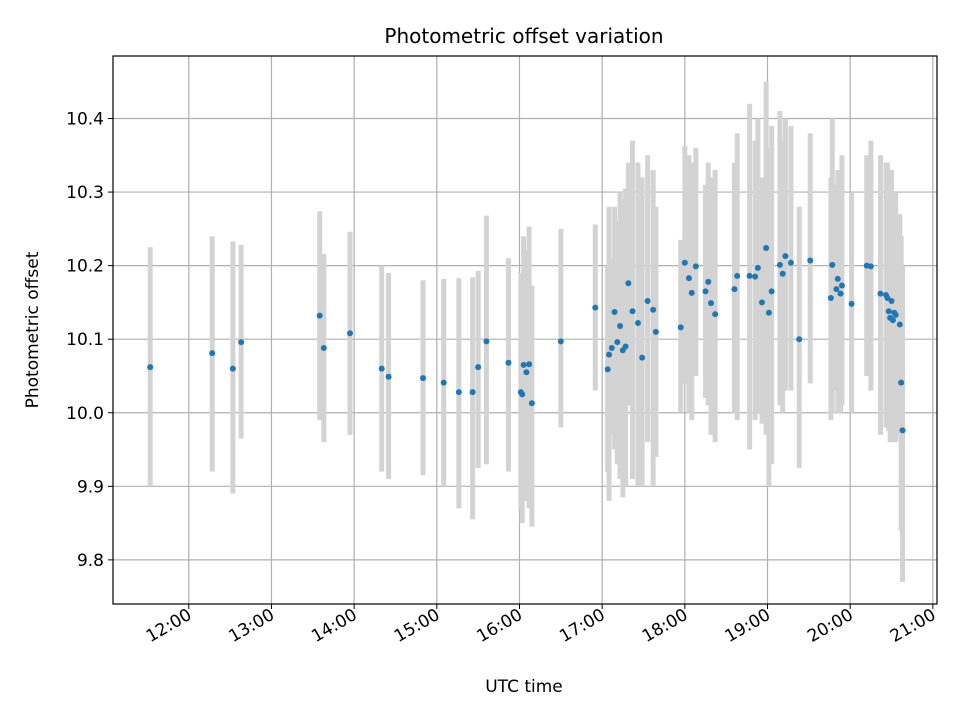 Image resolution: width=960 pixels, height=720 pixels. Describe the element at coordinates (913, 626) in the screenshot. I see `x-tick-label: 21:00` at that location.